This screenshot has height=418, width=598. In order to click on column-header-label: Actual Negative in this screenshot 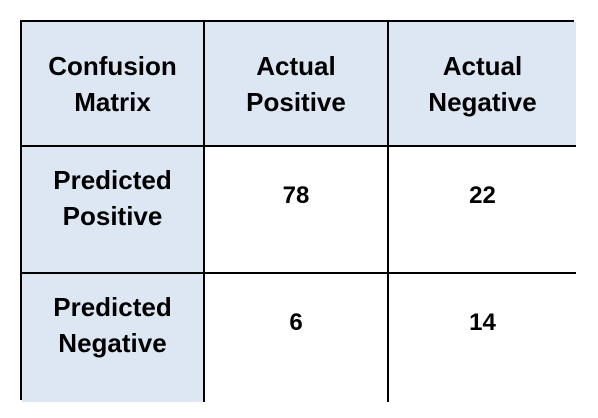, I will do `click(482, 83)`.